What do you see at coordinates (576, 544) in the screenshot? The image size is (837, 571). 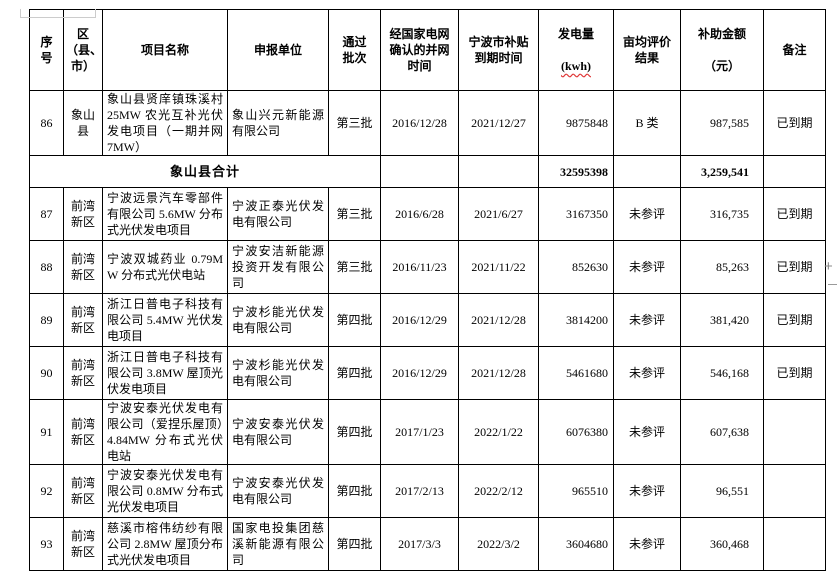 I see `cell-generation: 3604680` at bounding box center [576, 544].